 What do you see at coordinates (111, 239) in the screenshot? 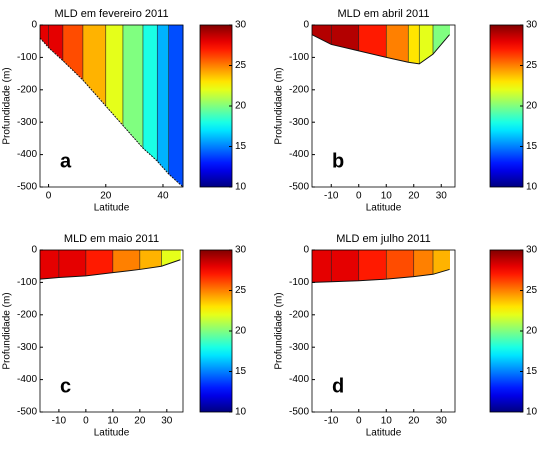
I see `panel-title: MLD em maio 2011` at bounding box center [111, 239].